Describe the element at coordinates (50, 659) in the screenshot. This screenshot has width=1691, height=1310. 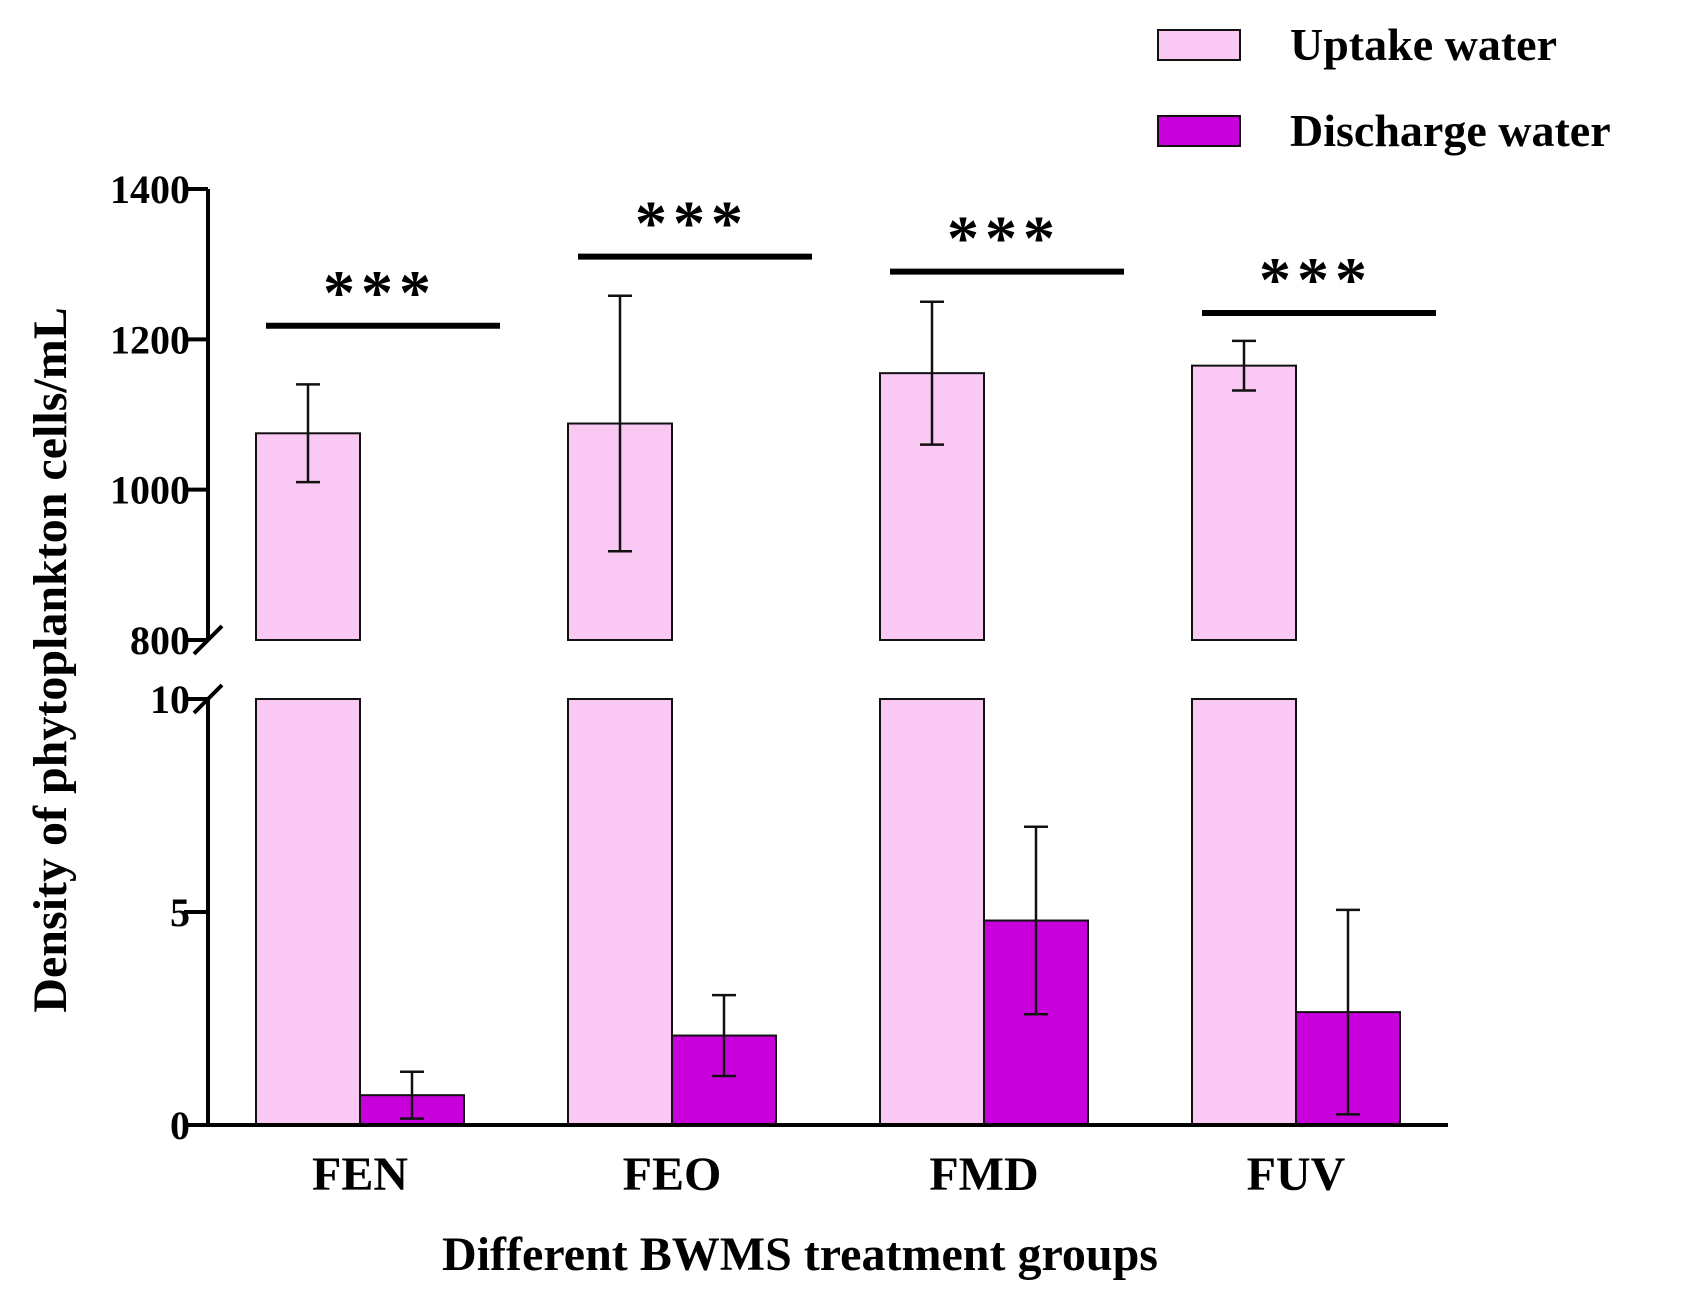
I see `y-axis-title: Density of phytoplankton cells/mL` at that location.